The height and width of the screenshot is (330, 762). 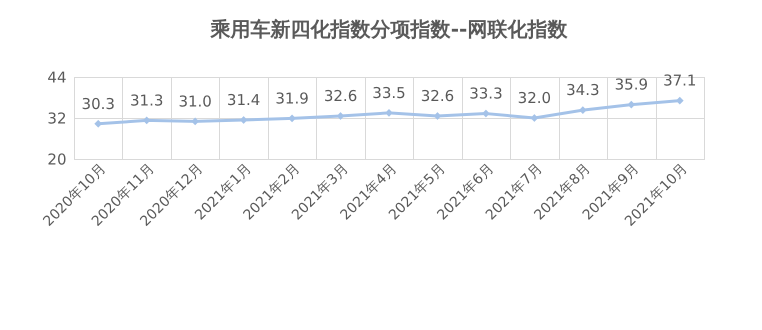 I want to click on data-label: 35.9, so click(x=631, y=85).